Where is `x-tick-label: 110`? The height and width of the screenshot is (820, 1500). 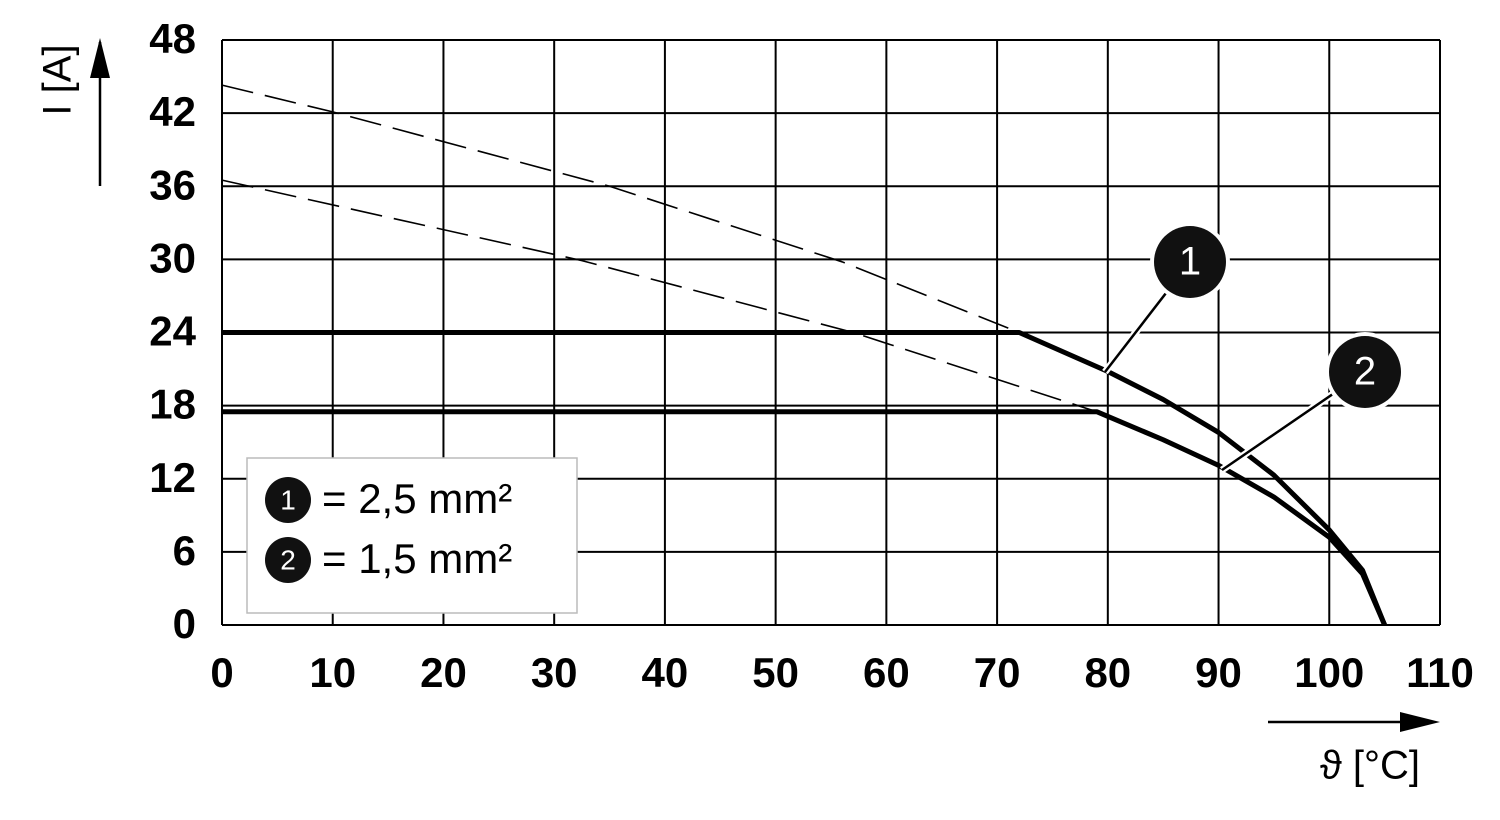 x-tick-label: 110 is located at coordinates (1440, 672).